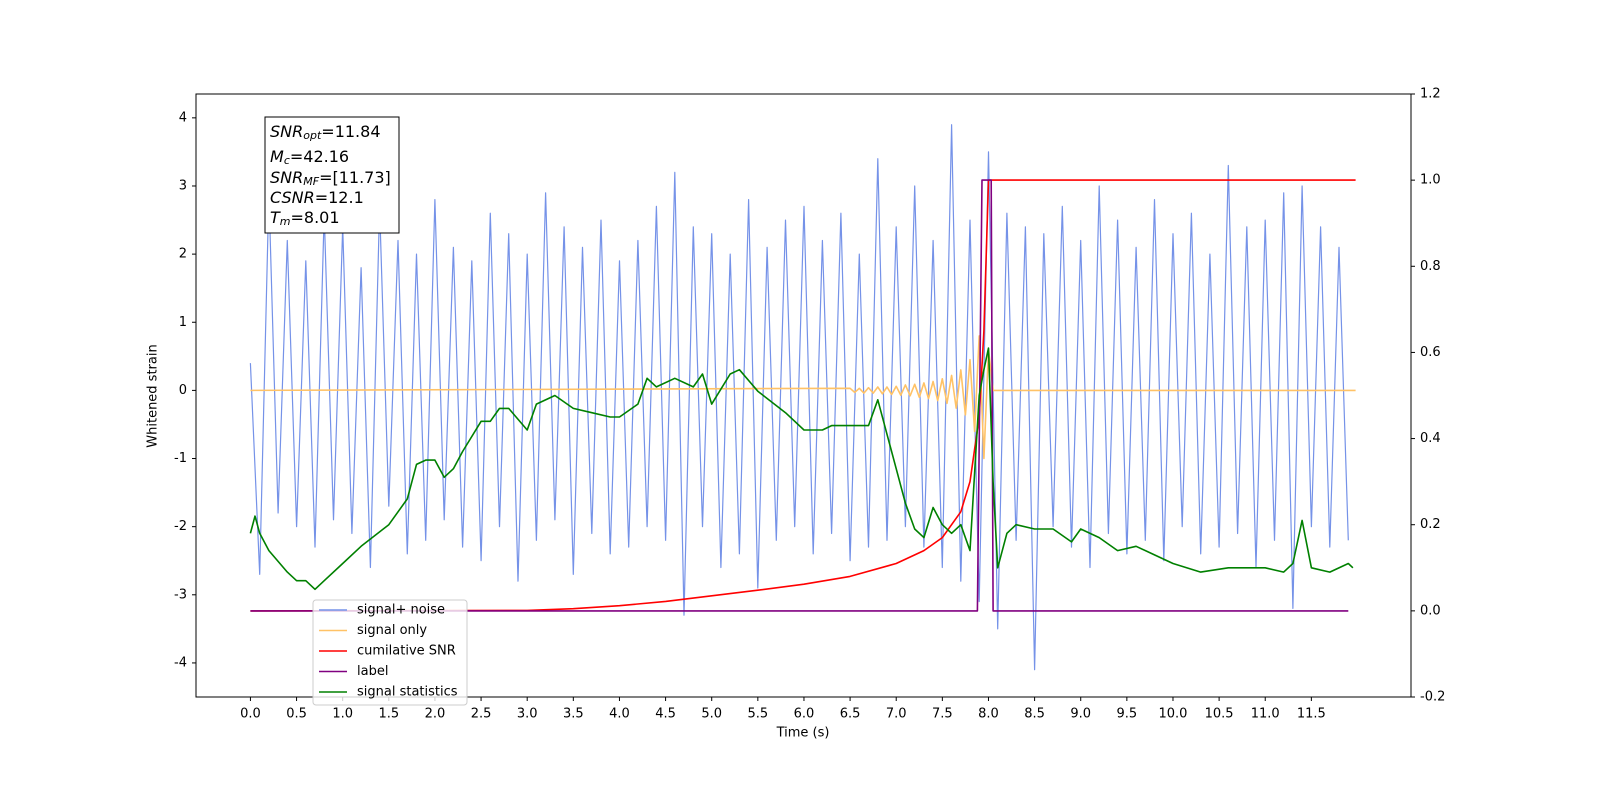  I want to click on y-tick-label: 1, so click(183, 322).